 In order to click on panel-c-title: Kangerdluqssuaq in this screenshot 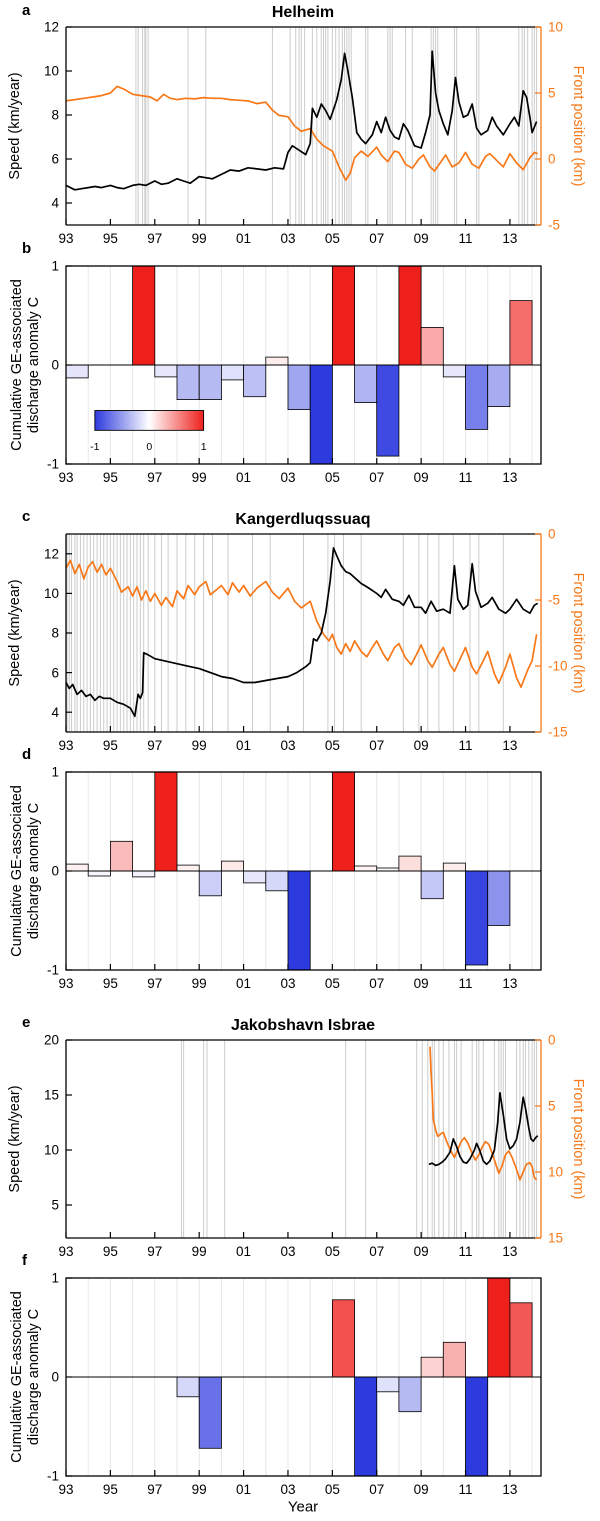, I will do `click(303, 519)`.